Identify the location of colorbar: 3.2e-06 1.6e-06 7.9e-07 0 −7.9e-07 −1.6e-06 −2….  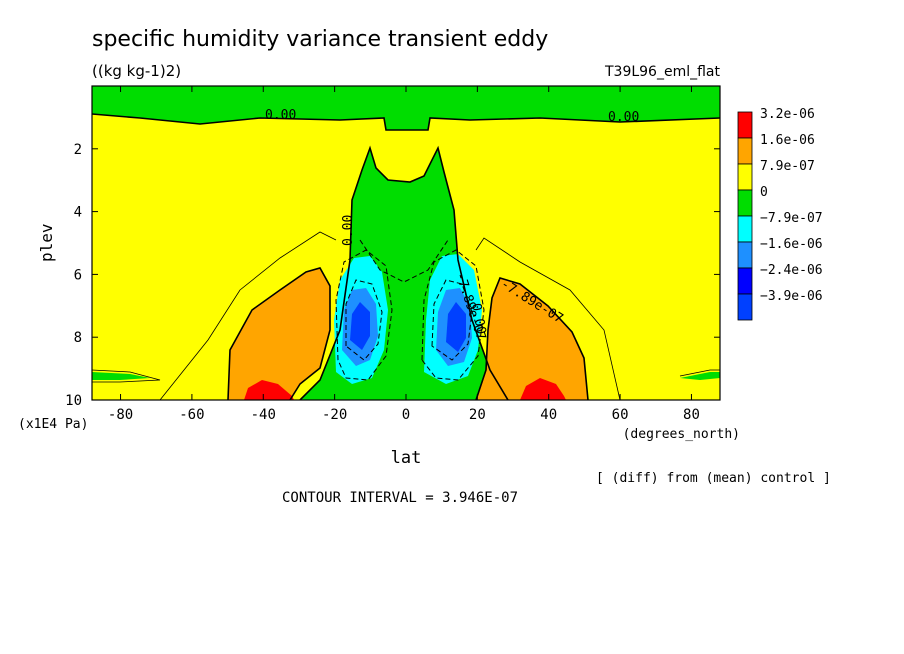
(780, 214).